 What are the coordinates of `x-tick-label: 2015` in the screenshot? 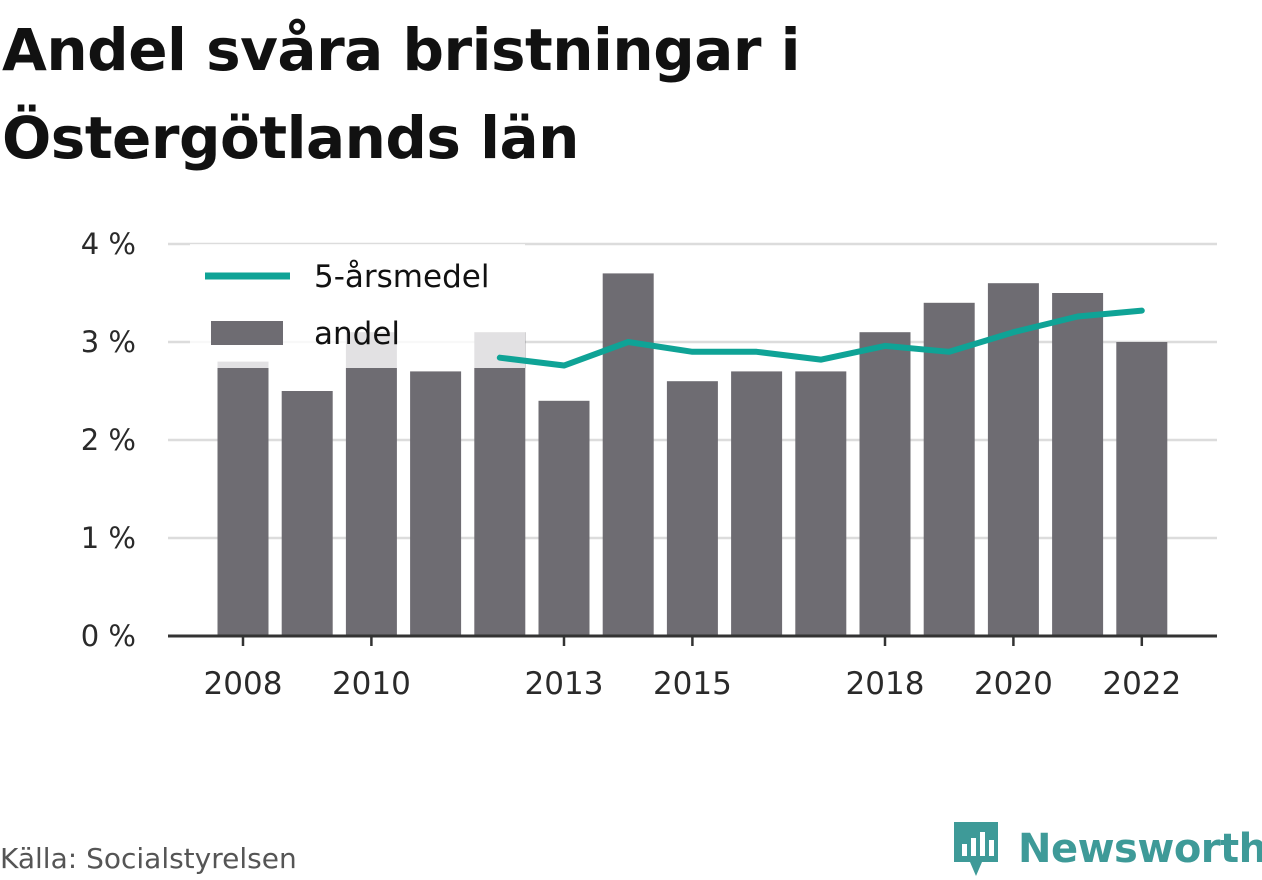 It's located at (692, 684).